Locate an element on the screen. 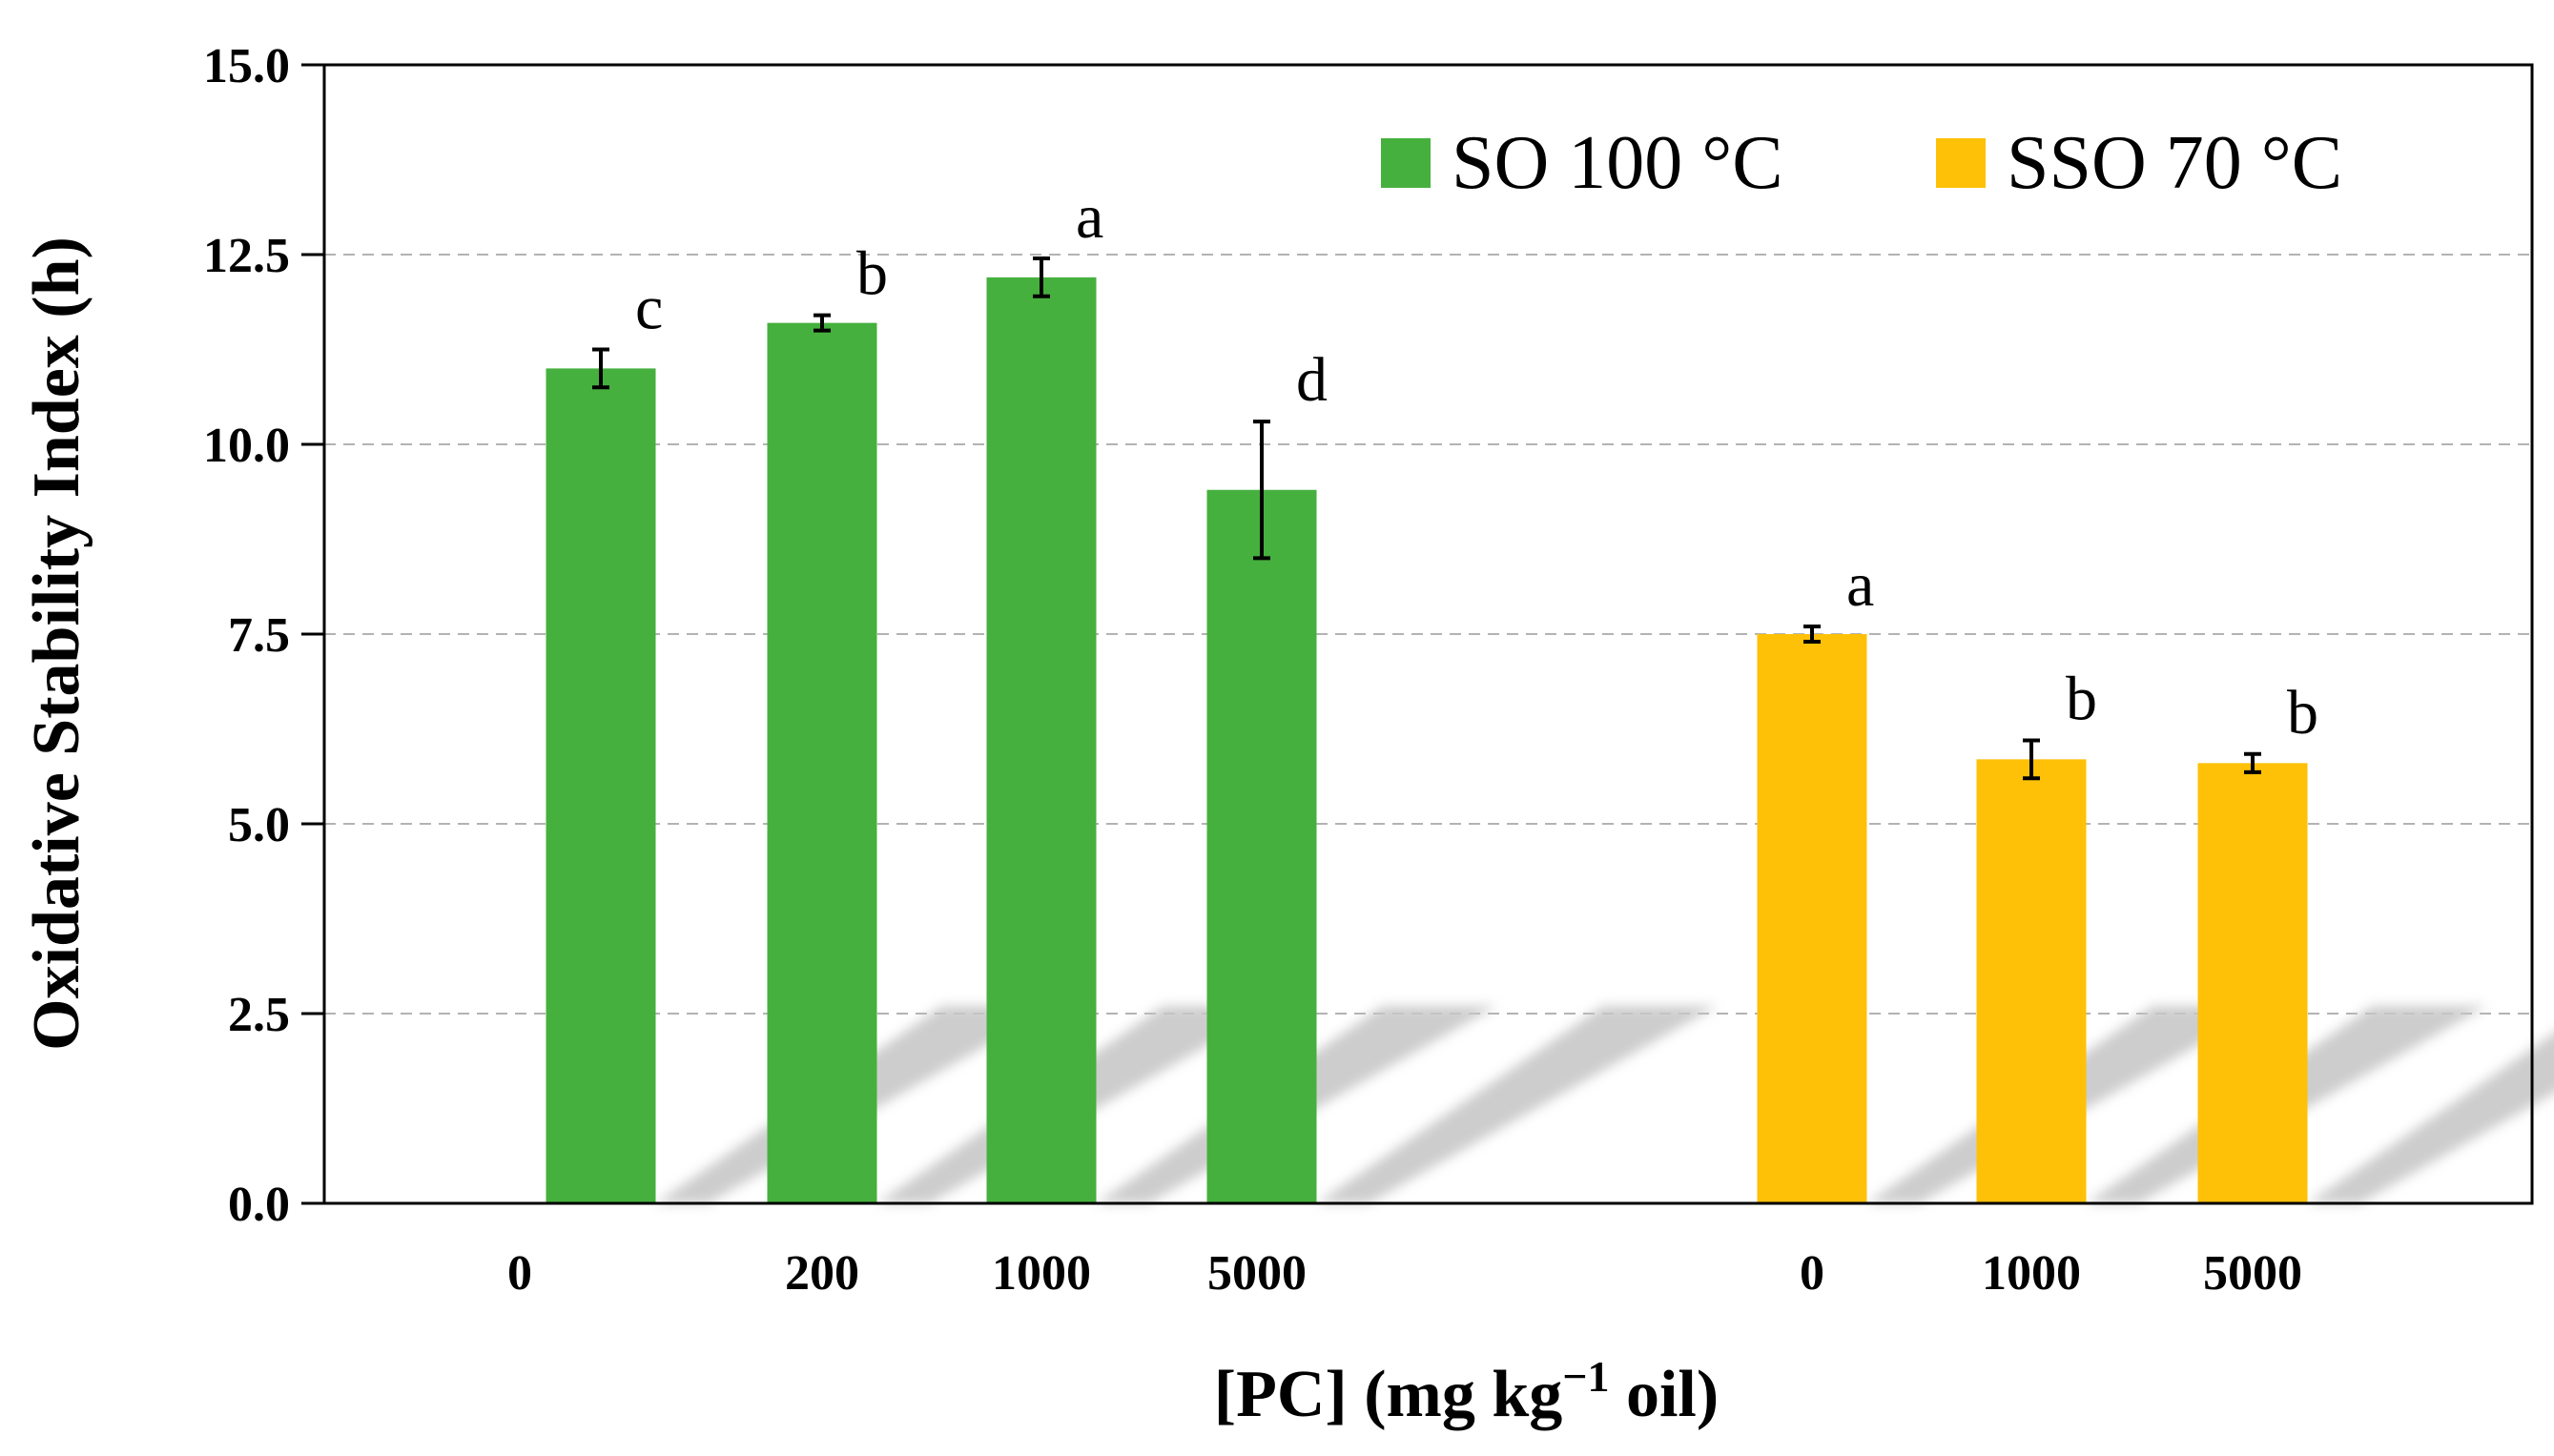 This screenshot has height=1456, width=2554. legend: SO 100 °C SSO 70 °C is located at coordinates (1861, 163).